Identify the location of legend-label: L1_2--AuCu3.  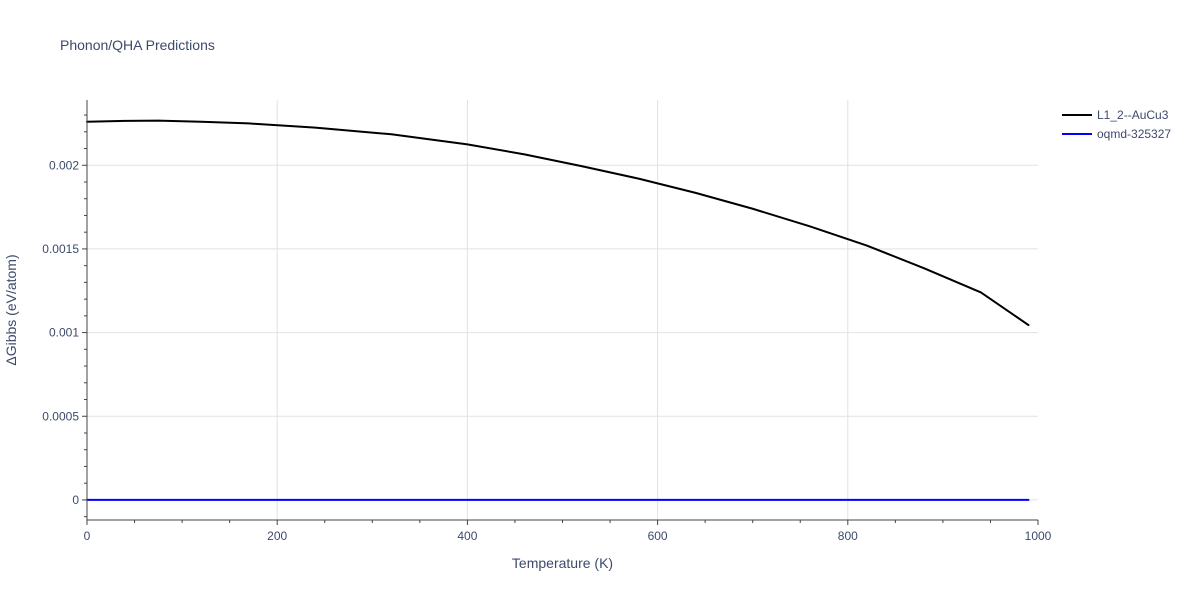
(1133, 115).